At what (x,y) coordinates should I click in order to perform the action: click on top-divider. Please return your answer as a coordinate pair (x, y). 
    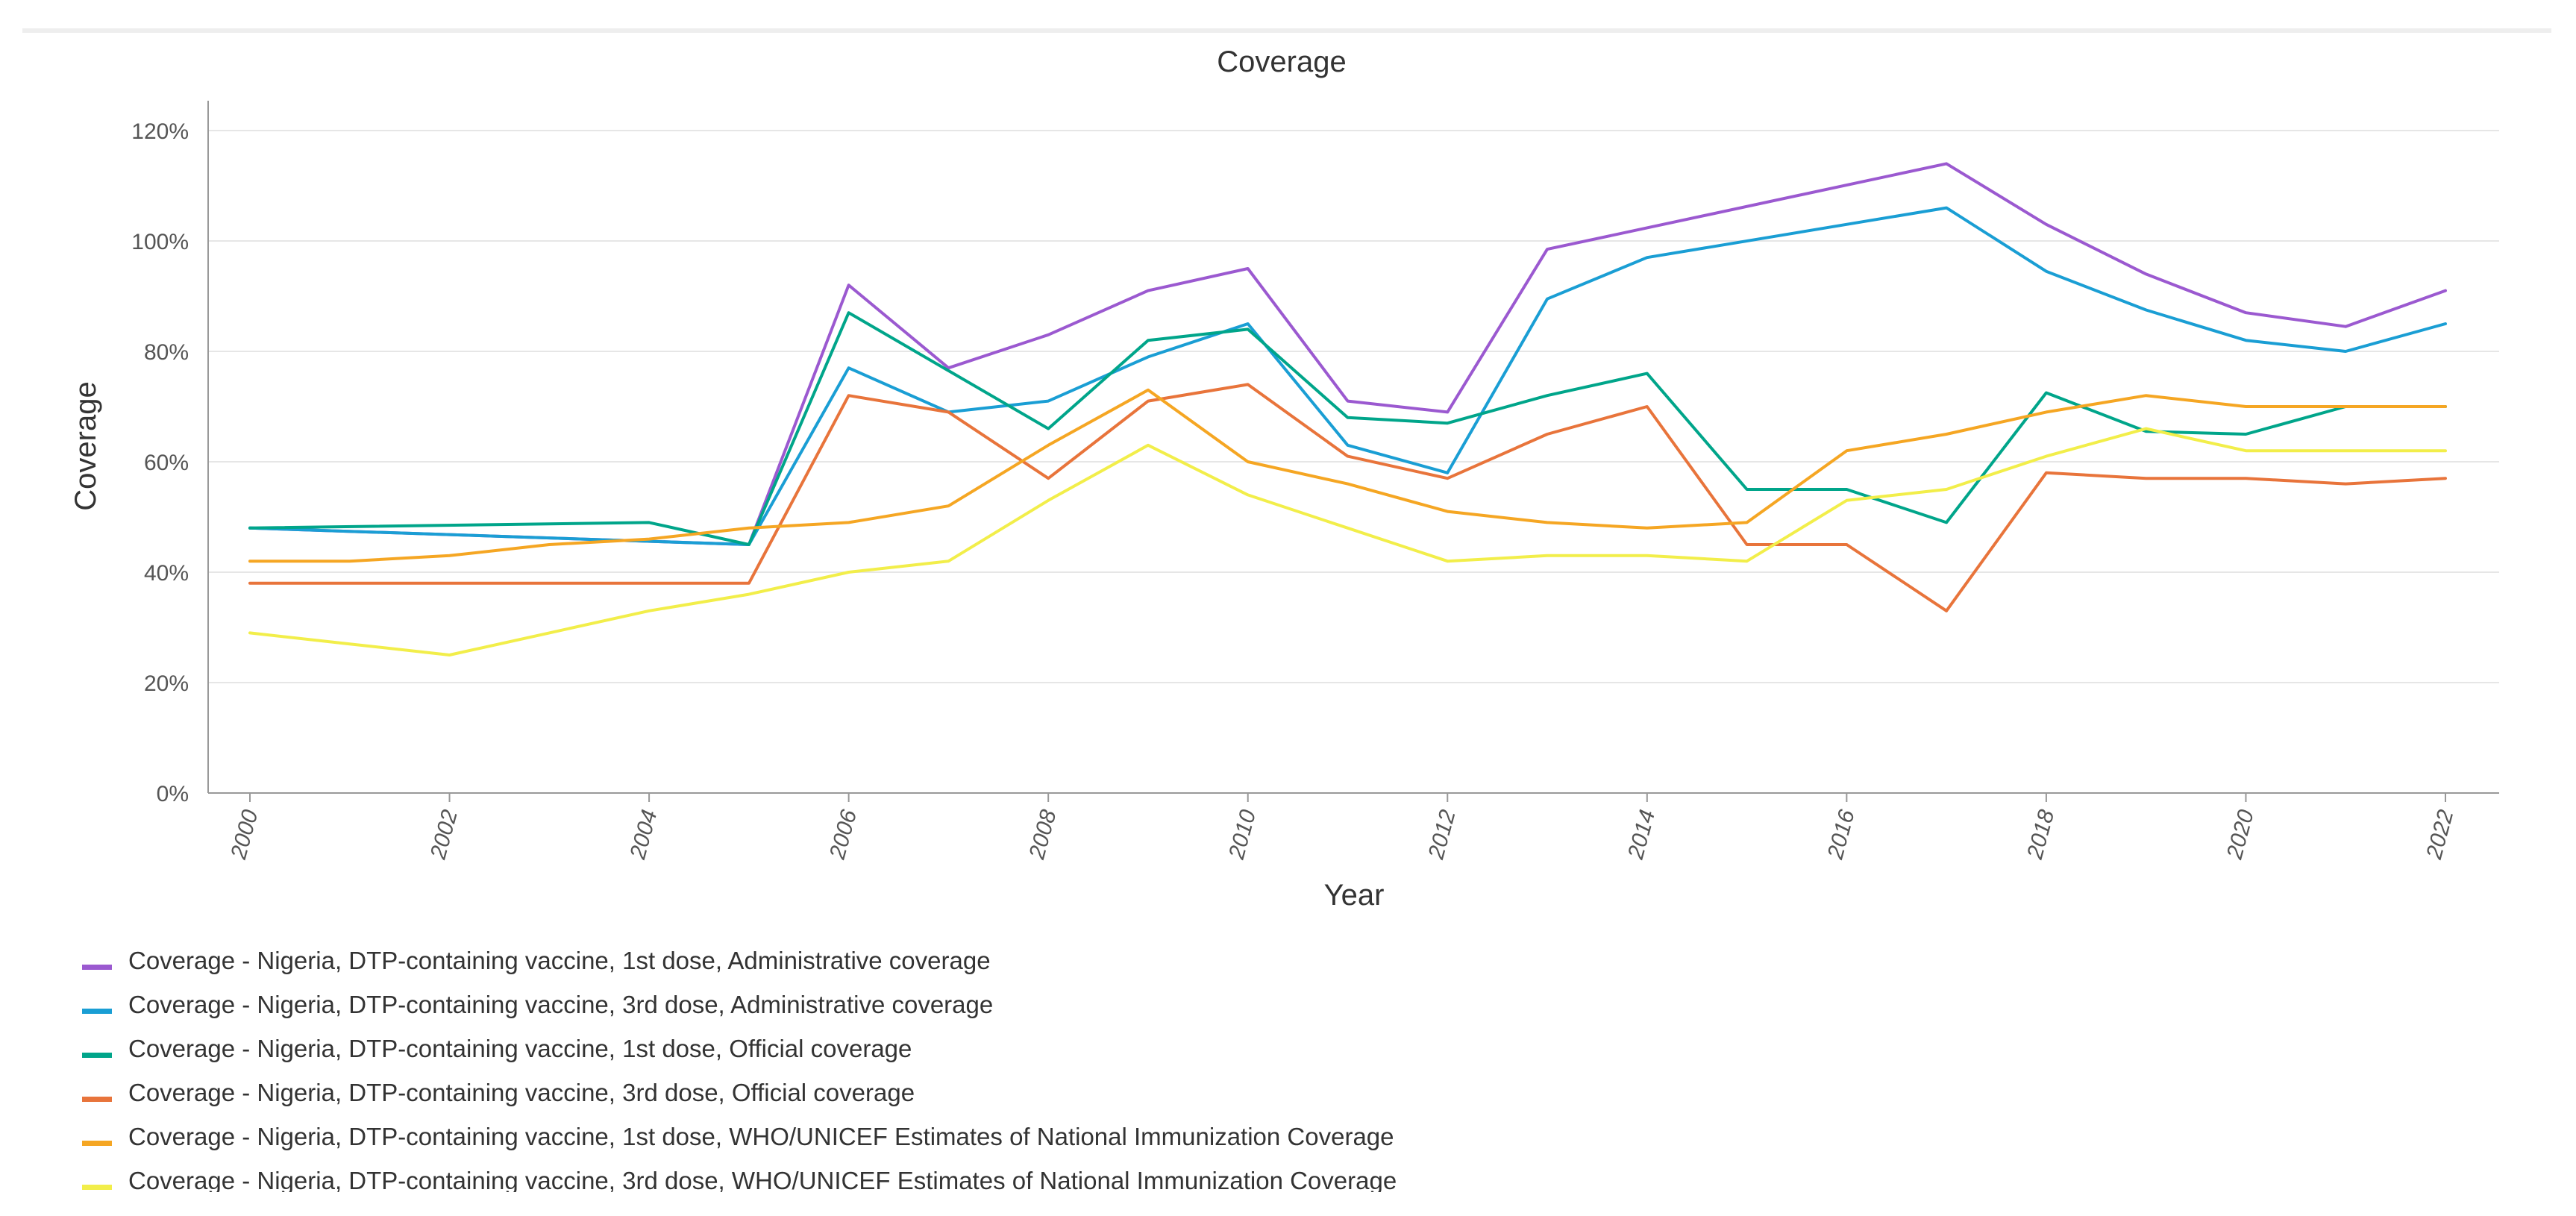
    Looking at the image, I should click on (1286, 30).